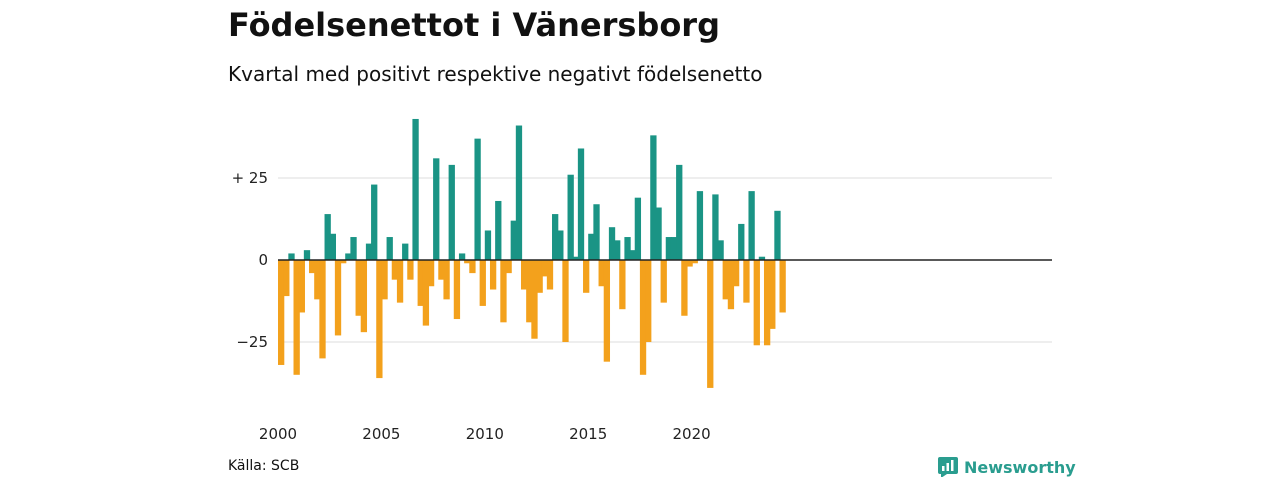 The width and height of the screenshot is (1280, 480). I want to click on source-note: Källa: SCB, so click(264, 466).